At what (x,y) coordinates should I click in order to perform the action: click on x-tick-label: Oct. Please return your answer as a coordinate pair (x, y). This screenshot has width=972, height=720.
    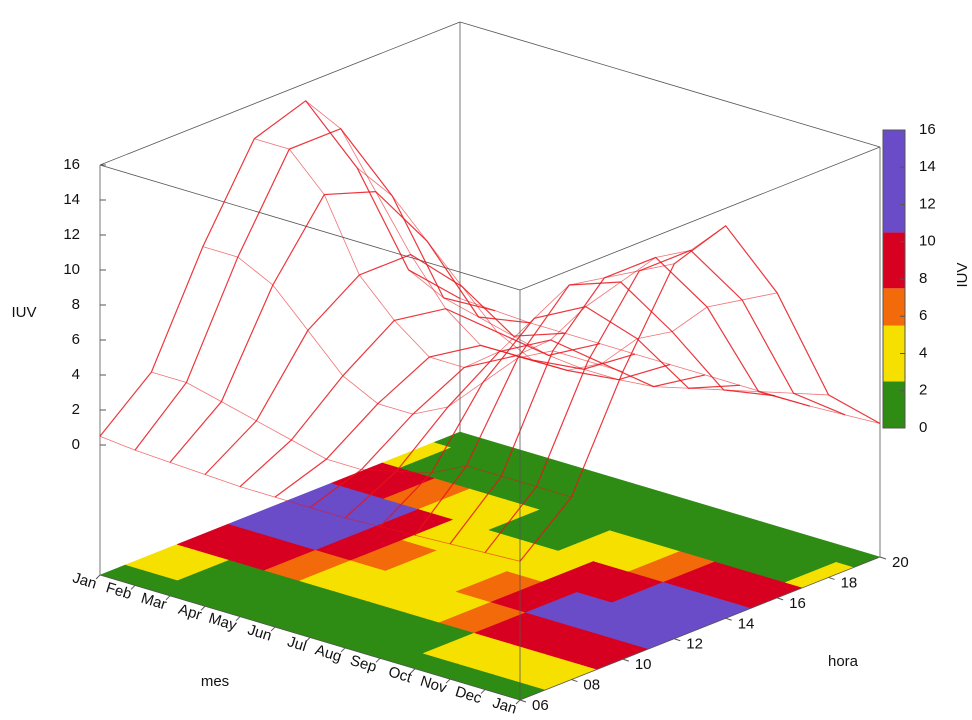
    Looking at the image, I should click on (400, 674).